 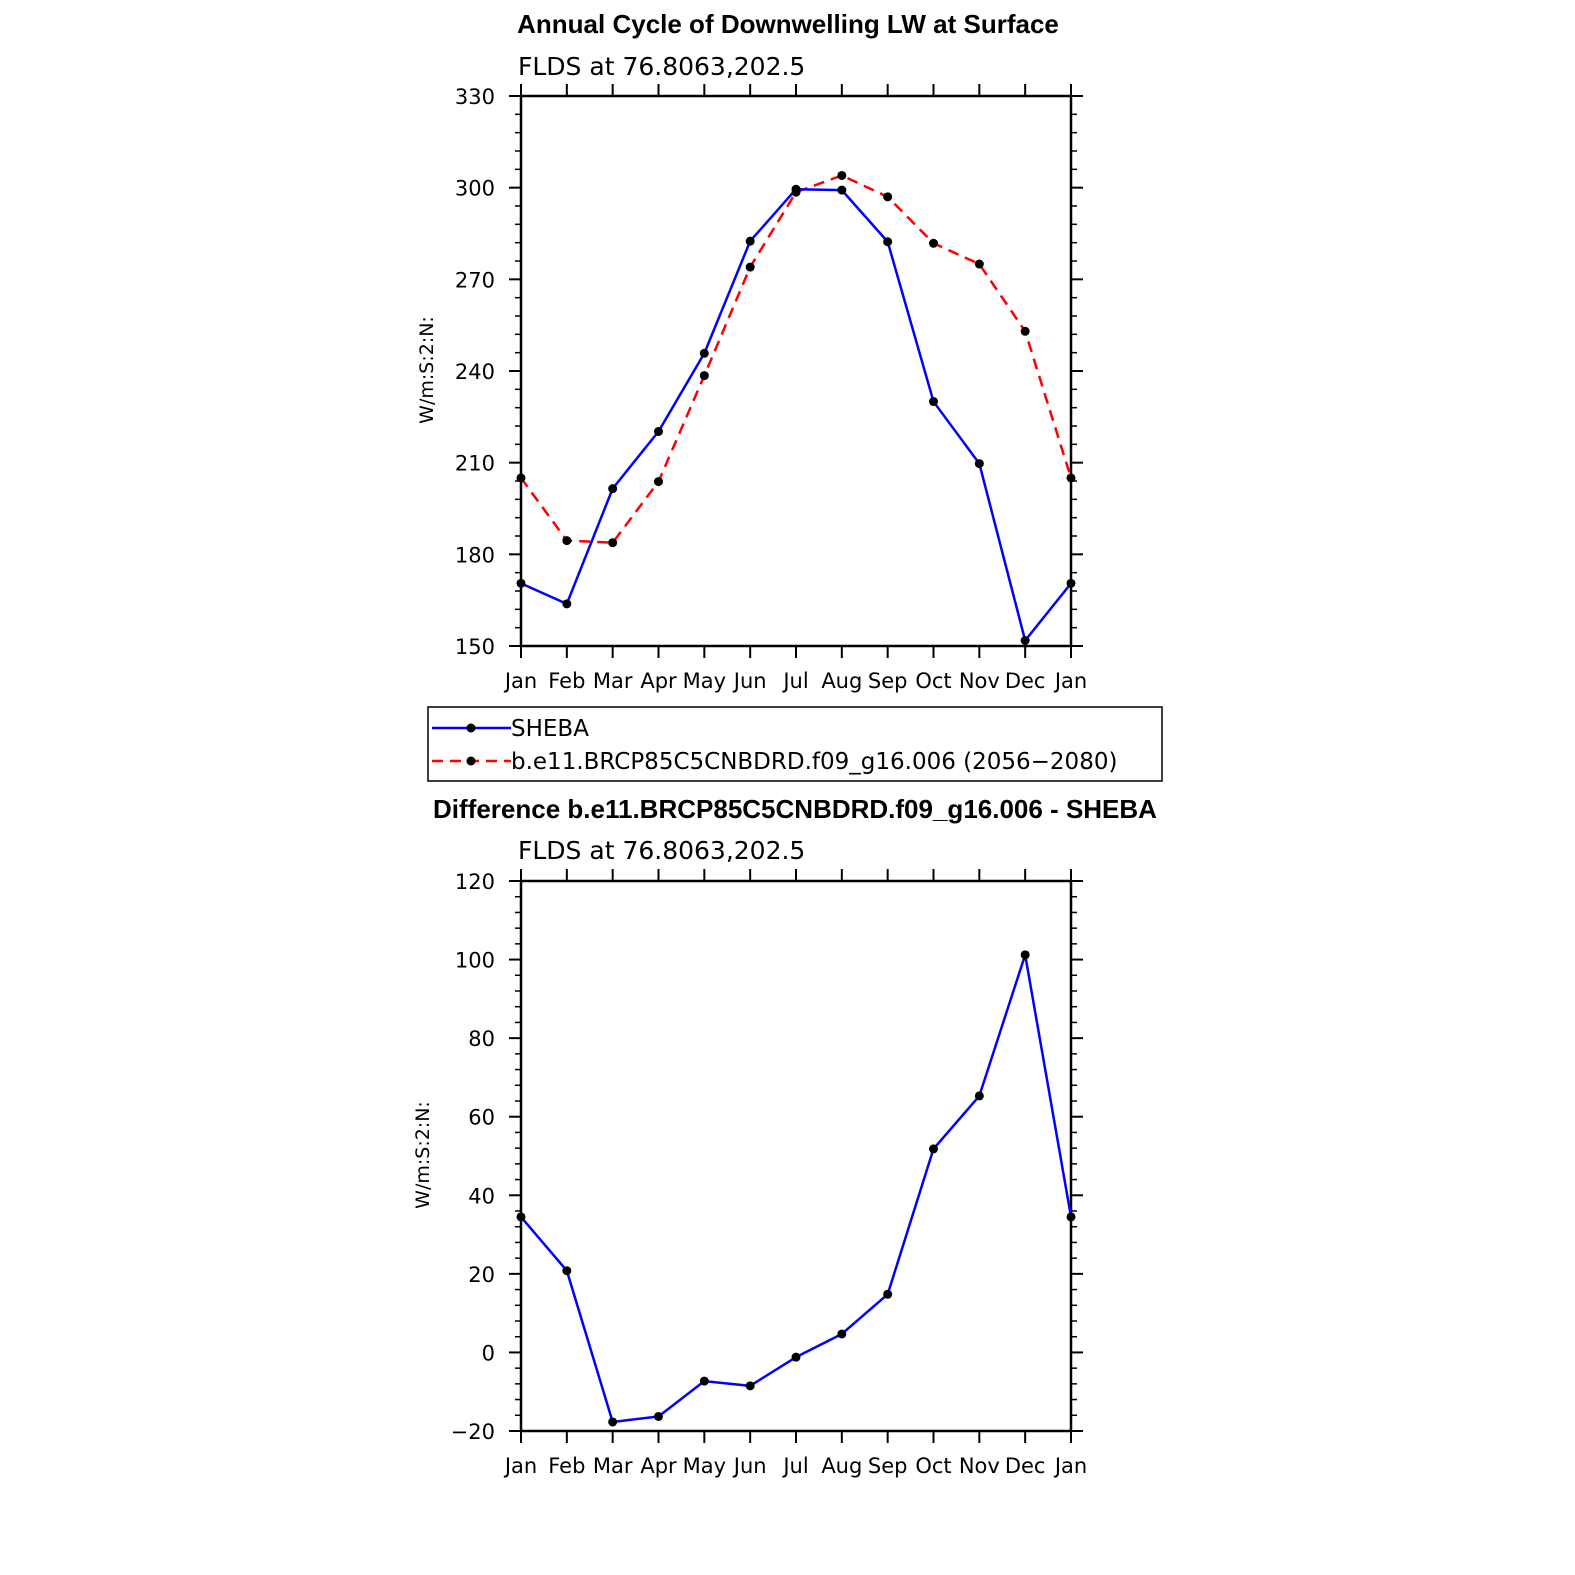 I want to click on y-tick-label: 100, so click(x=475, y=961).